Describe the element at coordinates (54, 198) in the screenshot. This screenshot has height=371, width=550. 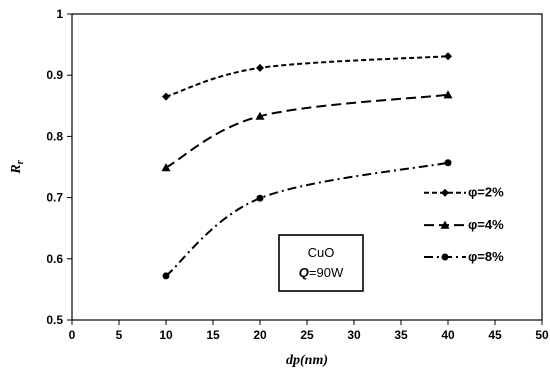
I see `y-tick-label: 0.7` at that location.